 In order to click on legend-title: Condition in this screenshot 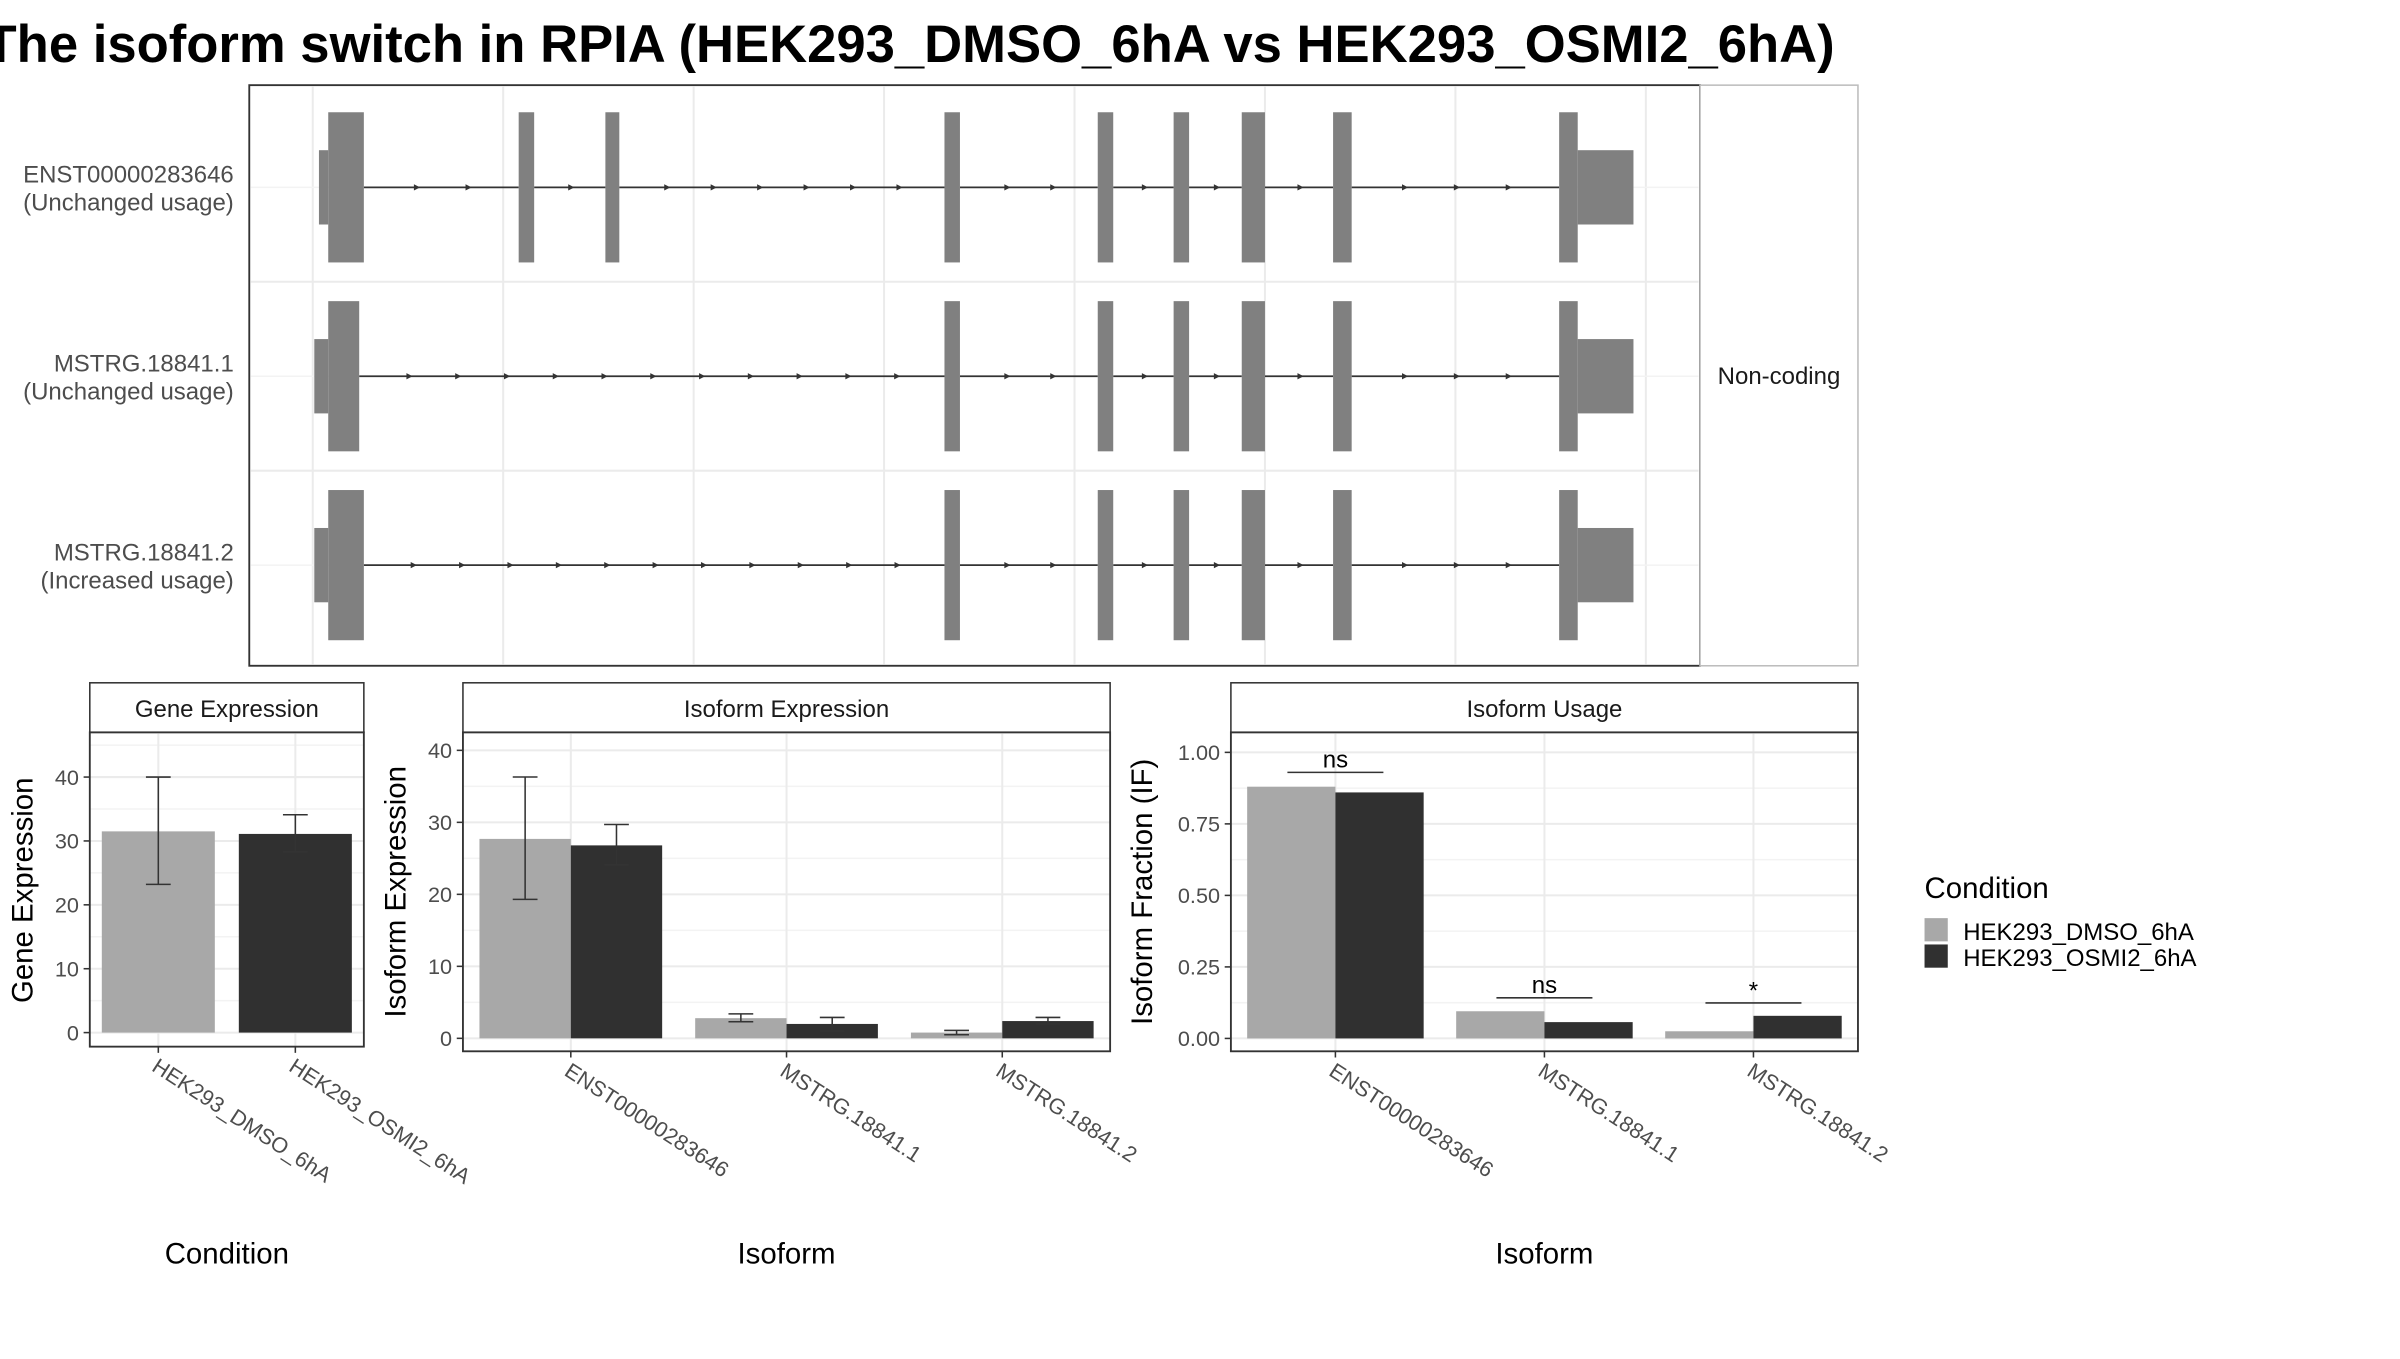, I will do `click(1987, 888)`.